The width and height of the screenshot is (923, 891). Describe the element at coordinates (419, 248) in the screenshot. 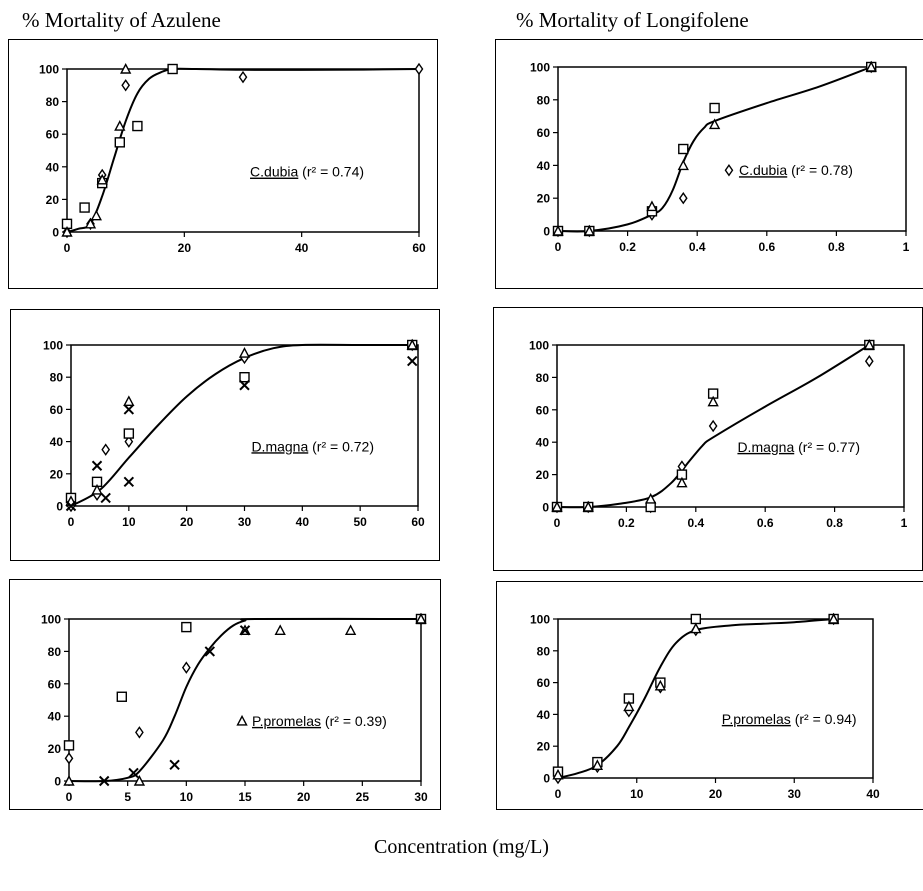

I see `x-tick-label: 60` at that location.